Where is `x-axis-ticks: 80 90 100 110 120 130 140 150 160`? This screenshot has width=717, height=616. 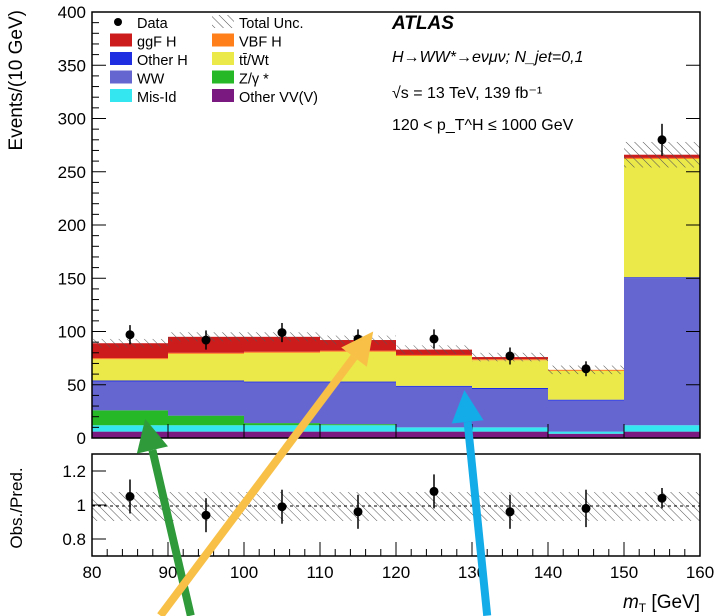
x-axis-ticks: 80 90 100 110 120 130 140 150 160 is located at coordinates (398, 562).